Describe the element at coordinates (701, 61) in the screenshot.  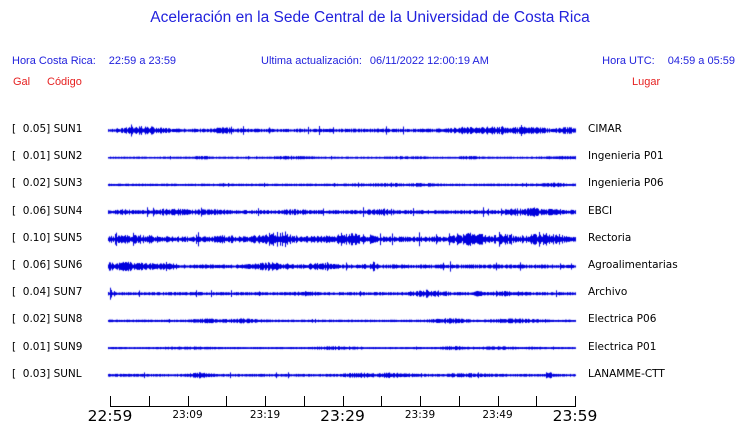
I see `hora-utc-value: 04:59 a 05:59` at that location.